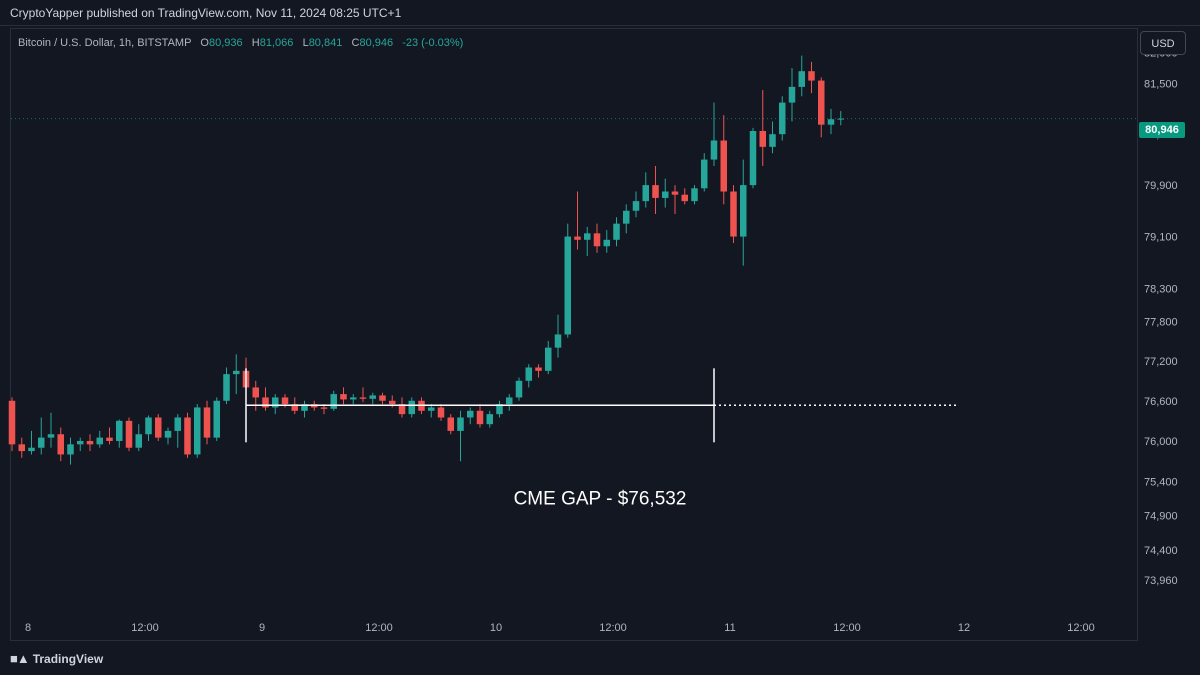 This screenshot has height=675, width=1200. What do you see at coordinates (601, 438) in the screenshot?
I see `cme-gap-annotation-group: CME GAP - $76,532` at bounding box center [601, 438].